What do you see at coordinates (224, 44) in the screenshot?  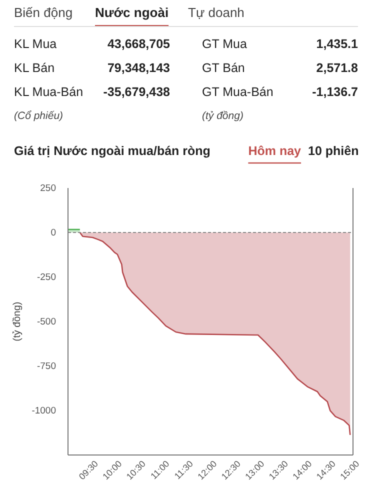 I see `text: GT Mua` at bounding box center [224, 44].